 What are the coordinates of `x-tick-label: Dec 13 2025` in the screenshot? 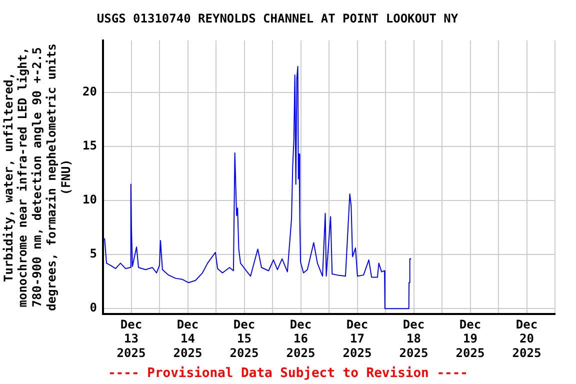 It's located at (131, 338).